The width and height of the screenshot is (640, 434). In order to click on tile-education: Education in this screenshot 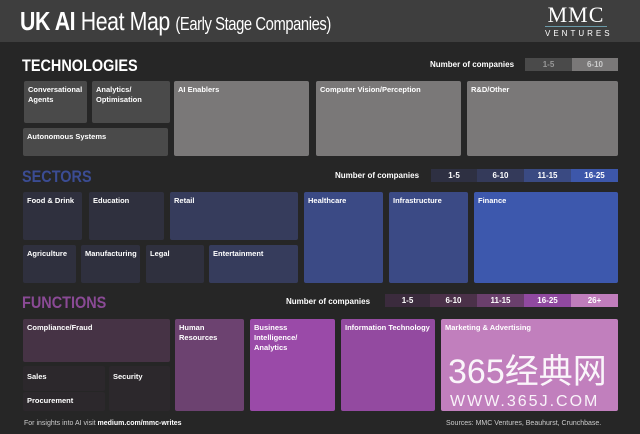, I will do `click(126, 216)`.